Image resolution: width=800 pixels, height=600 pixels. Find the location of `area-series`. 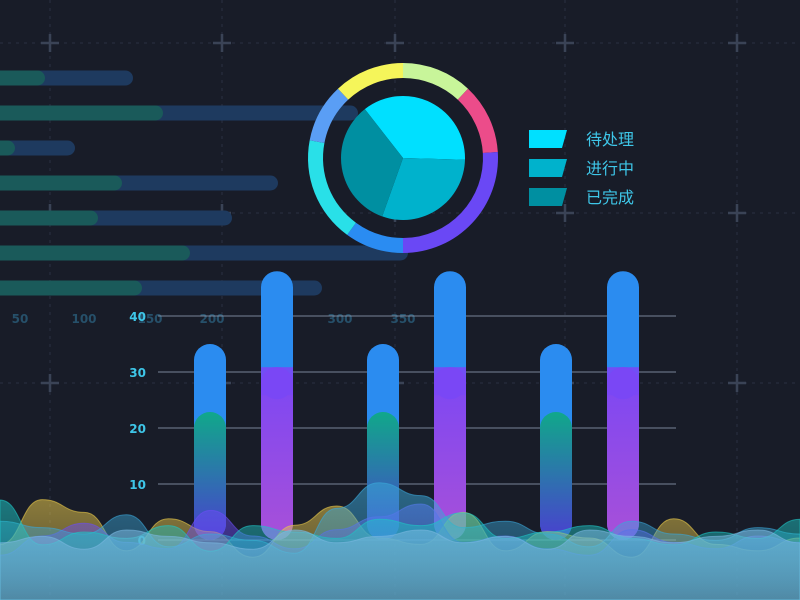

area-series is located at coordinates (400, 564).